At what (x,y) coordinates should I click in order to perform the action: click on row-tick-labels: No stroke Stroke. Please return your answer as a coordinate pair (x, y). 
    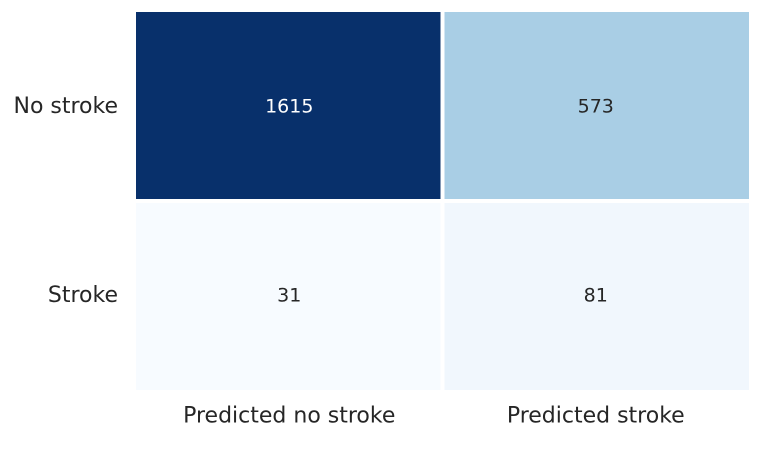
    Looking at the image, I should click on (65, 201).